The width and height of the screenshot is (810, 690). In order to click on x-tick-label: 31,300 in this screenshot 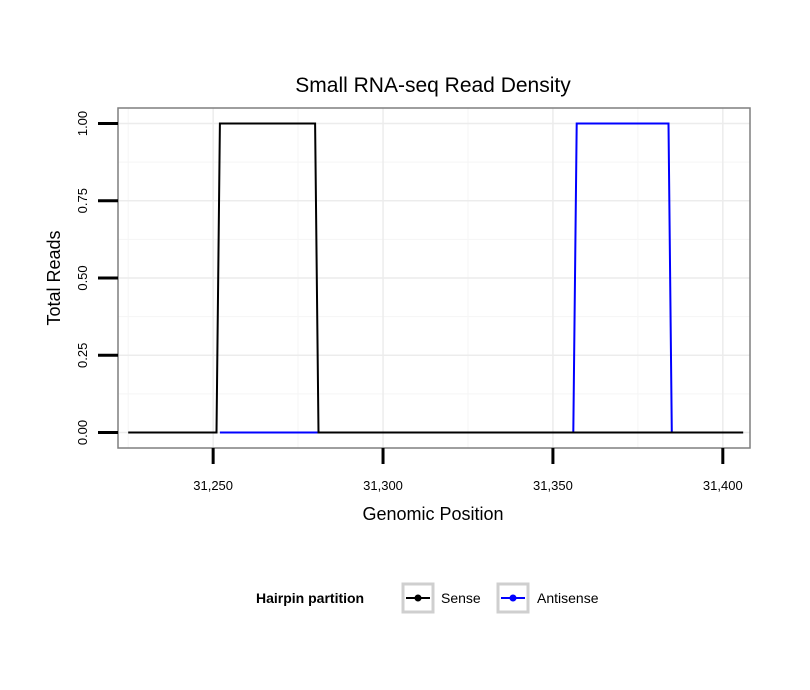, I will do `click(383, 485)`.